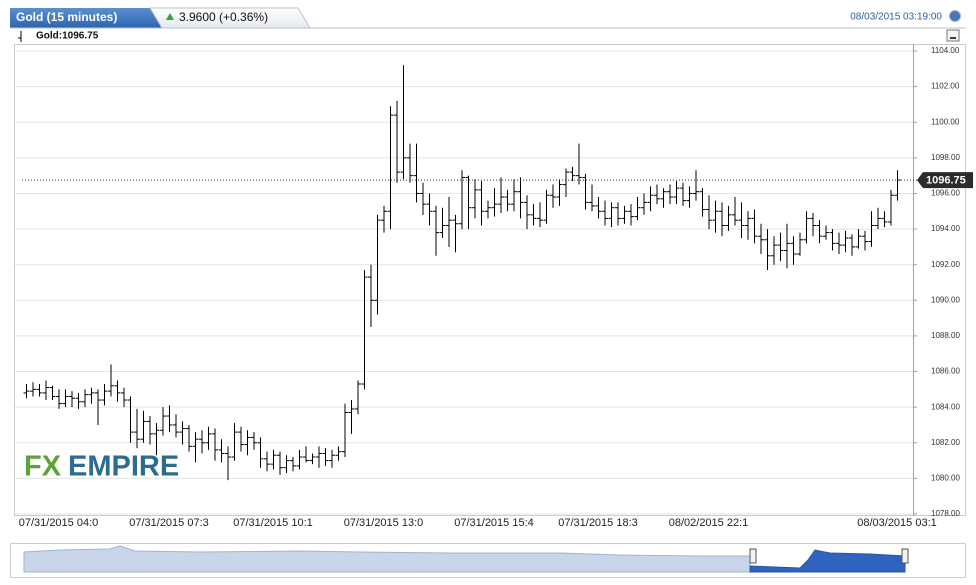 Image resolution: width=976 pixels, height=585 pixels. What do you see at coordinates (945, 121) in the screenshot?
I see `y-tick-label: 1100.00` at bounding box center [945, 121].